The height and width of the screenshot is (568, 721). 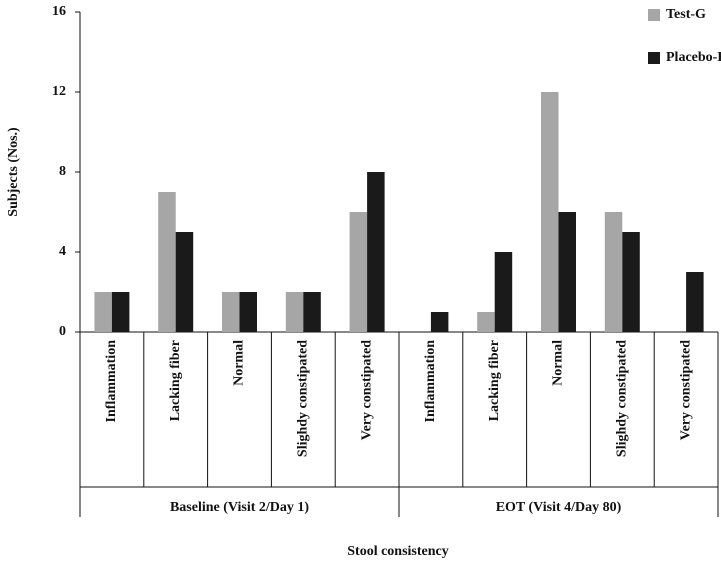 What do you see at coordinates (59, 11) in the screenshot?
I see `y-tick-label: 16` at bounding box center [59, 11].